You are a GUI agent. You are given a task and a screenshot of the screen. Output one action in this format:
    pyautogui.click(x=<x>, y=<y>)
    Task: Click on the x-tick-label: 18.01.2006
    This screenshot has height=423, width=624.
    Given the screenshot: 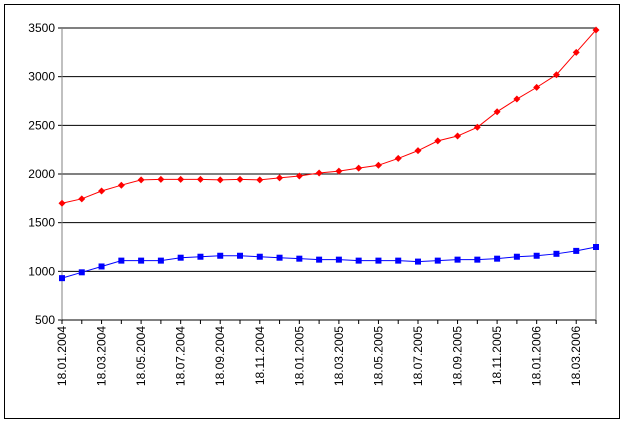 What is the action you would take?
    pyautogui.click(x=537, y=356)
    